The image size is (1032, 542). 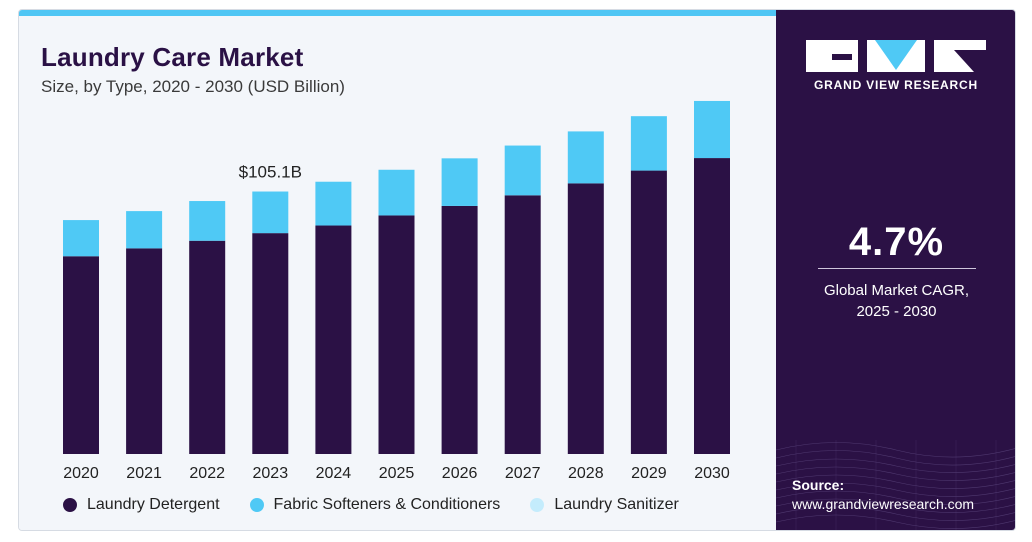 What do you see at coordinates (397, 473) in the screenshot?
I see `x-tick-label: 2025` at bounding box center [397, 473].